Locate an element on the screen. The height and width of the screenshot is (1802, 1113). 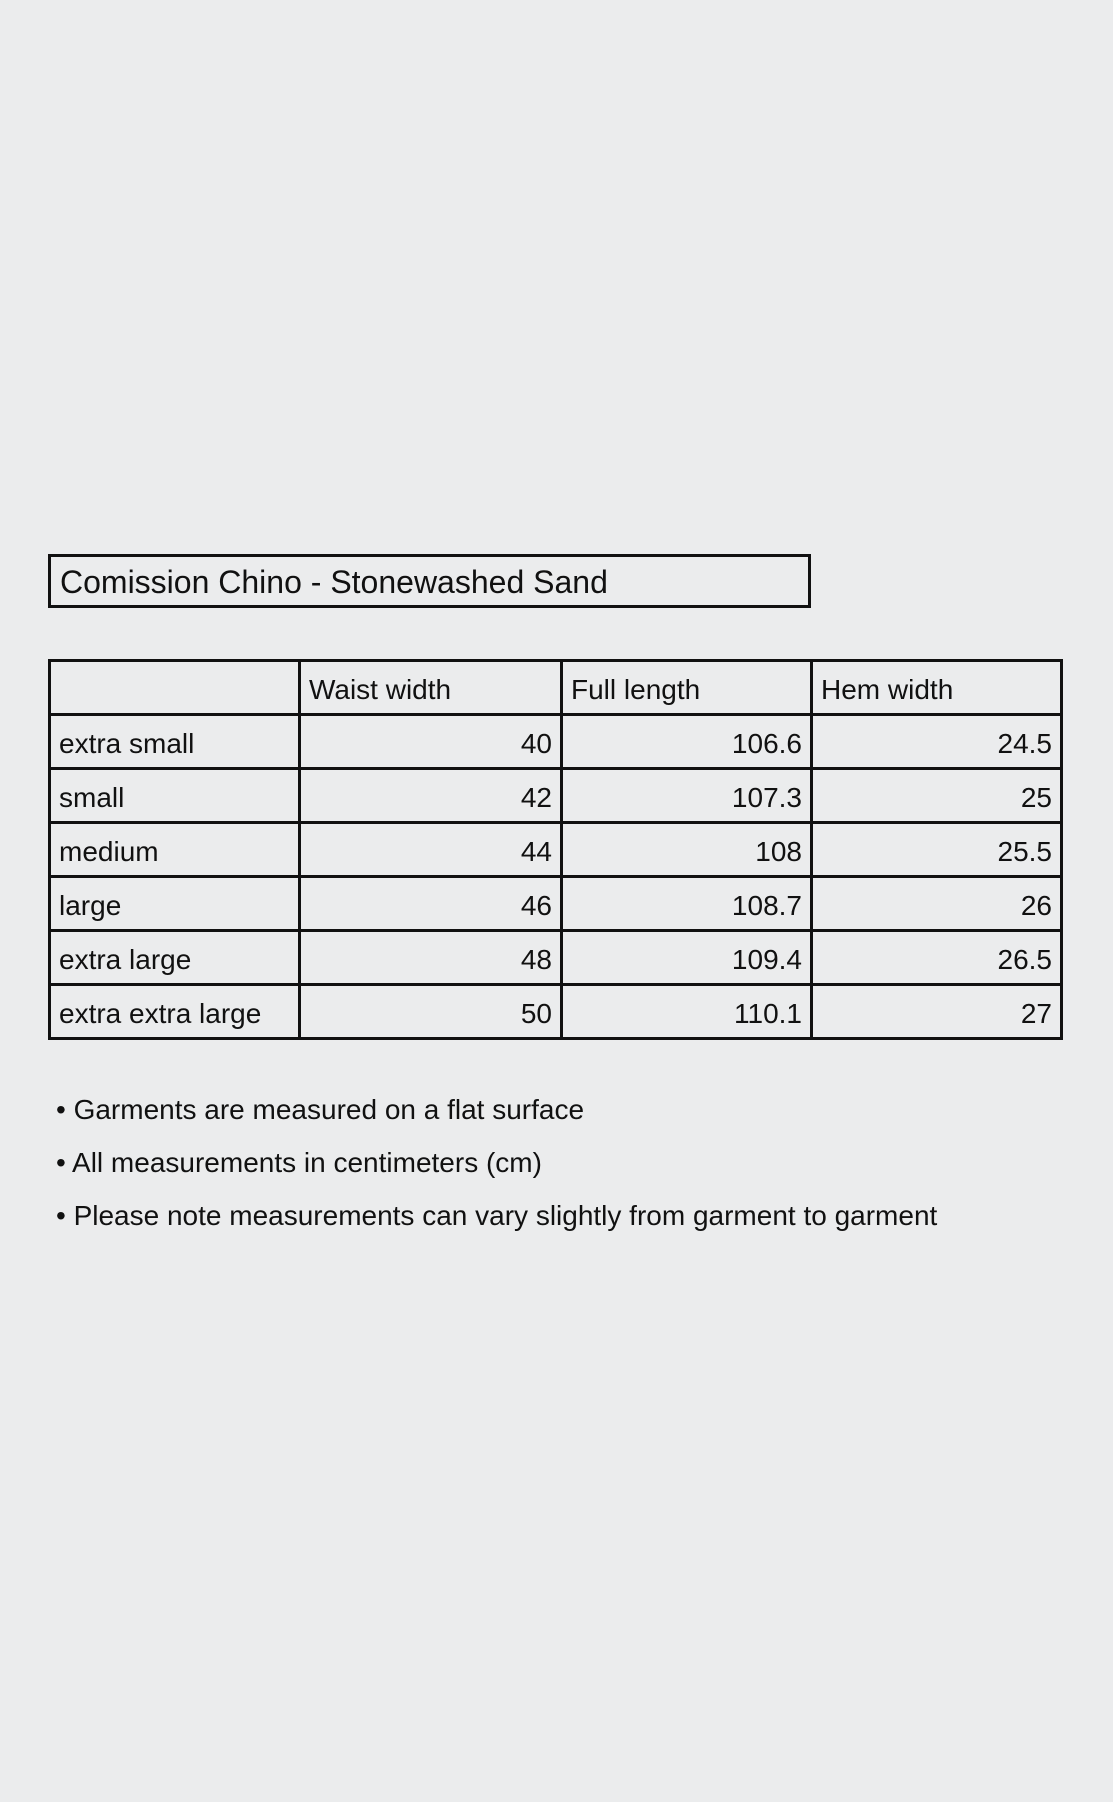
measurement-cell: 26 is located at coordinates (936, 903).